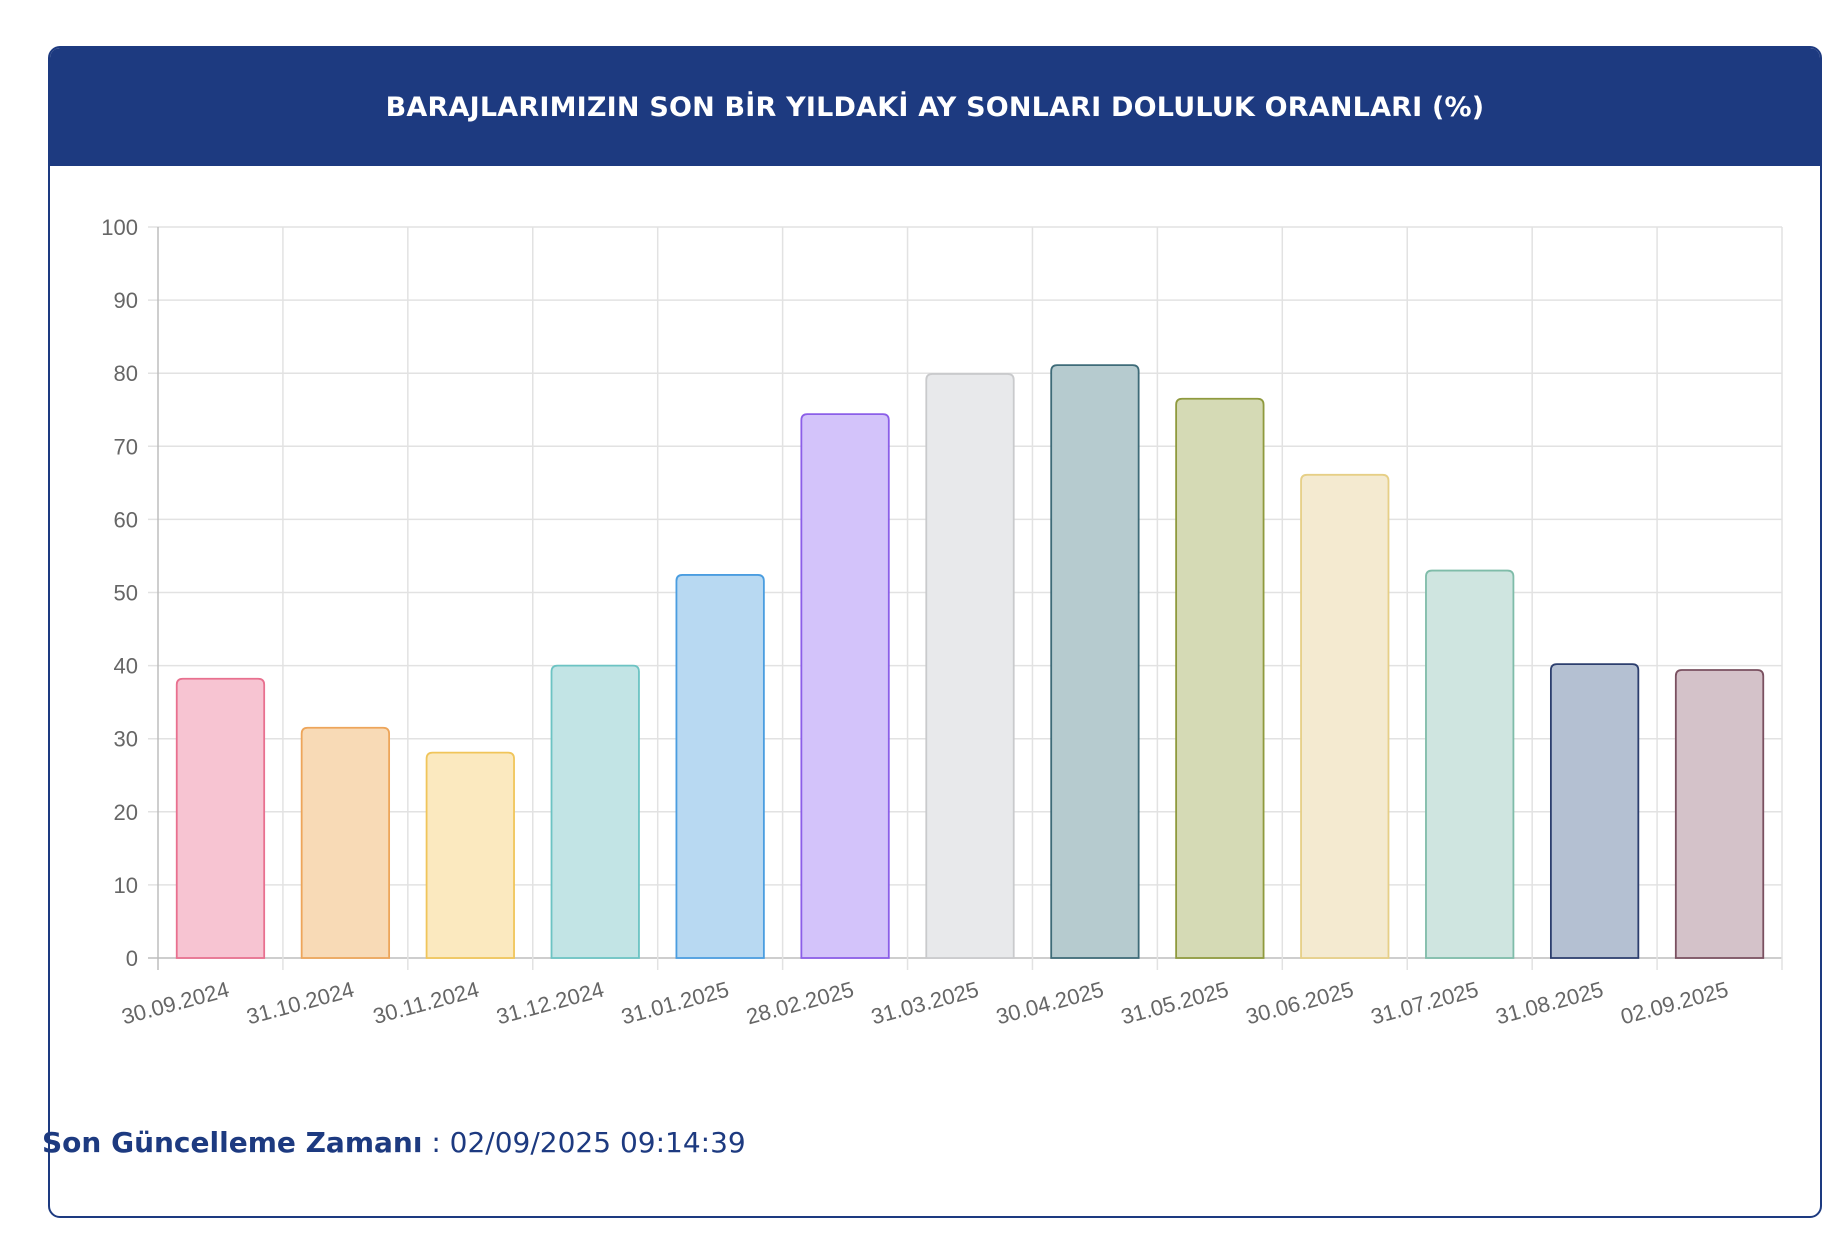 Image resolution: width=1844 pixels, height=1248 pixels. Describe the element at coordinates (1299, 1003) in the screenshot. I see `x-tick-label: 30.06.2025` at that location.